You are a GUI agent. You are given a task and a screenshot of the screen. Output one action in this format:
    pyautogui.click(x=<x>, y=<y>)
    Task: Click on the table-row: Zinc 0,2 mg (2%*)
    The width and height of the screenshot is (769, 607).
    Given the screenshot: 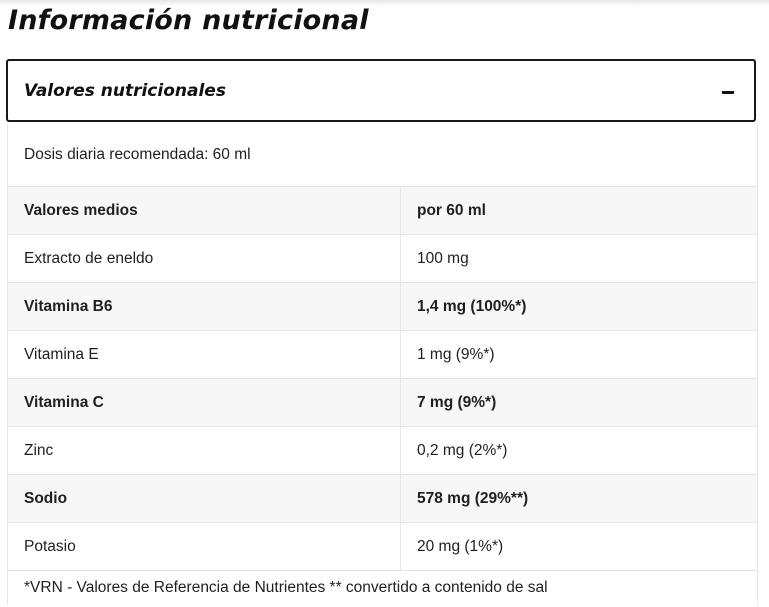 What is the action you would take?
    pyautogui.click(x=382, y=450)
    